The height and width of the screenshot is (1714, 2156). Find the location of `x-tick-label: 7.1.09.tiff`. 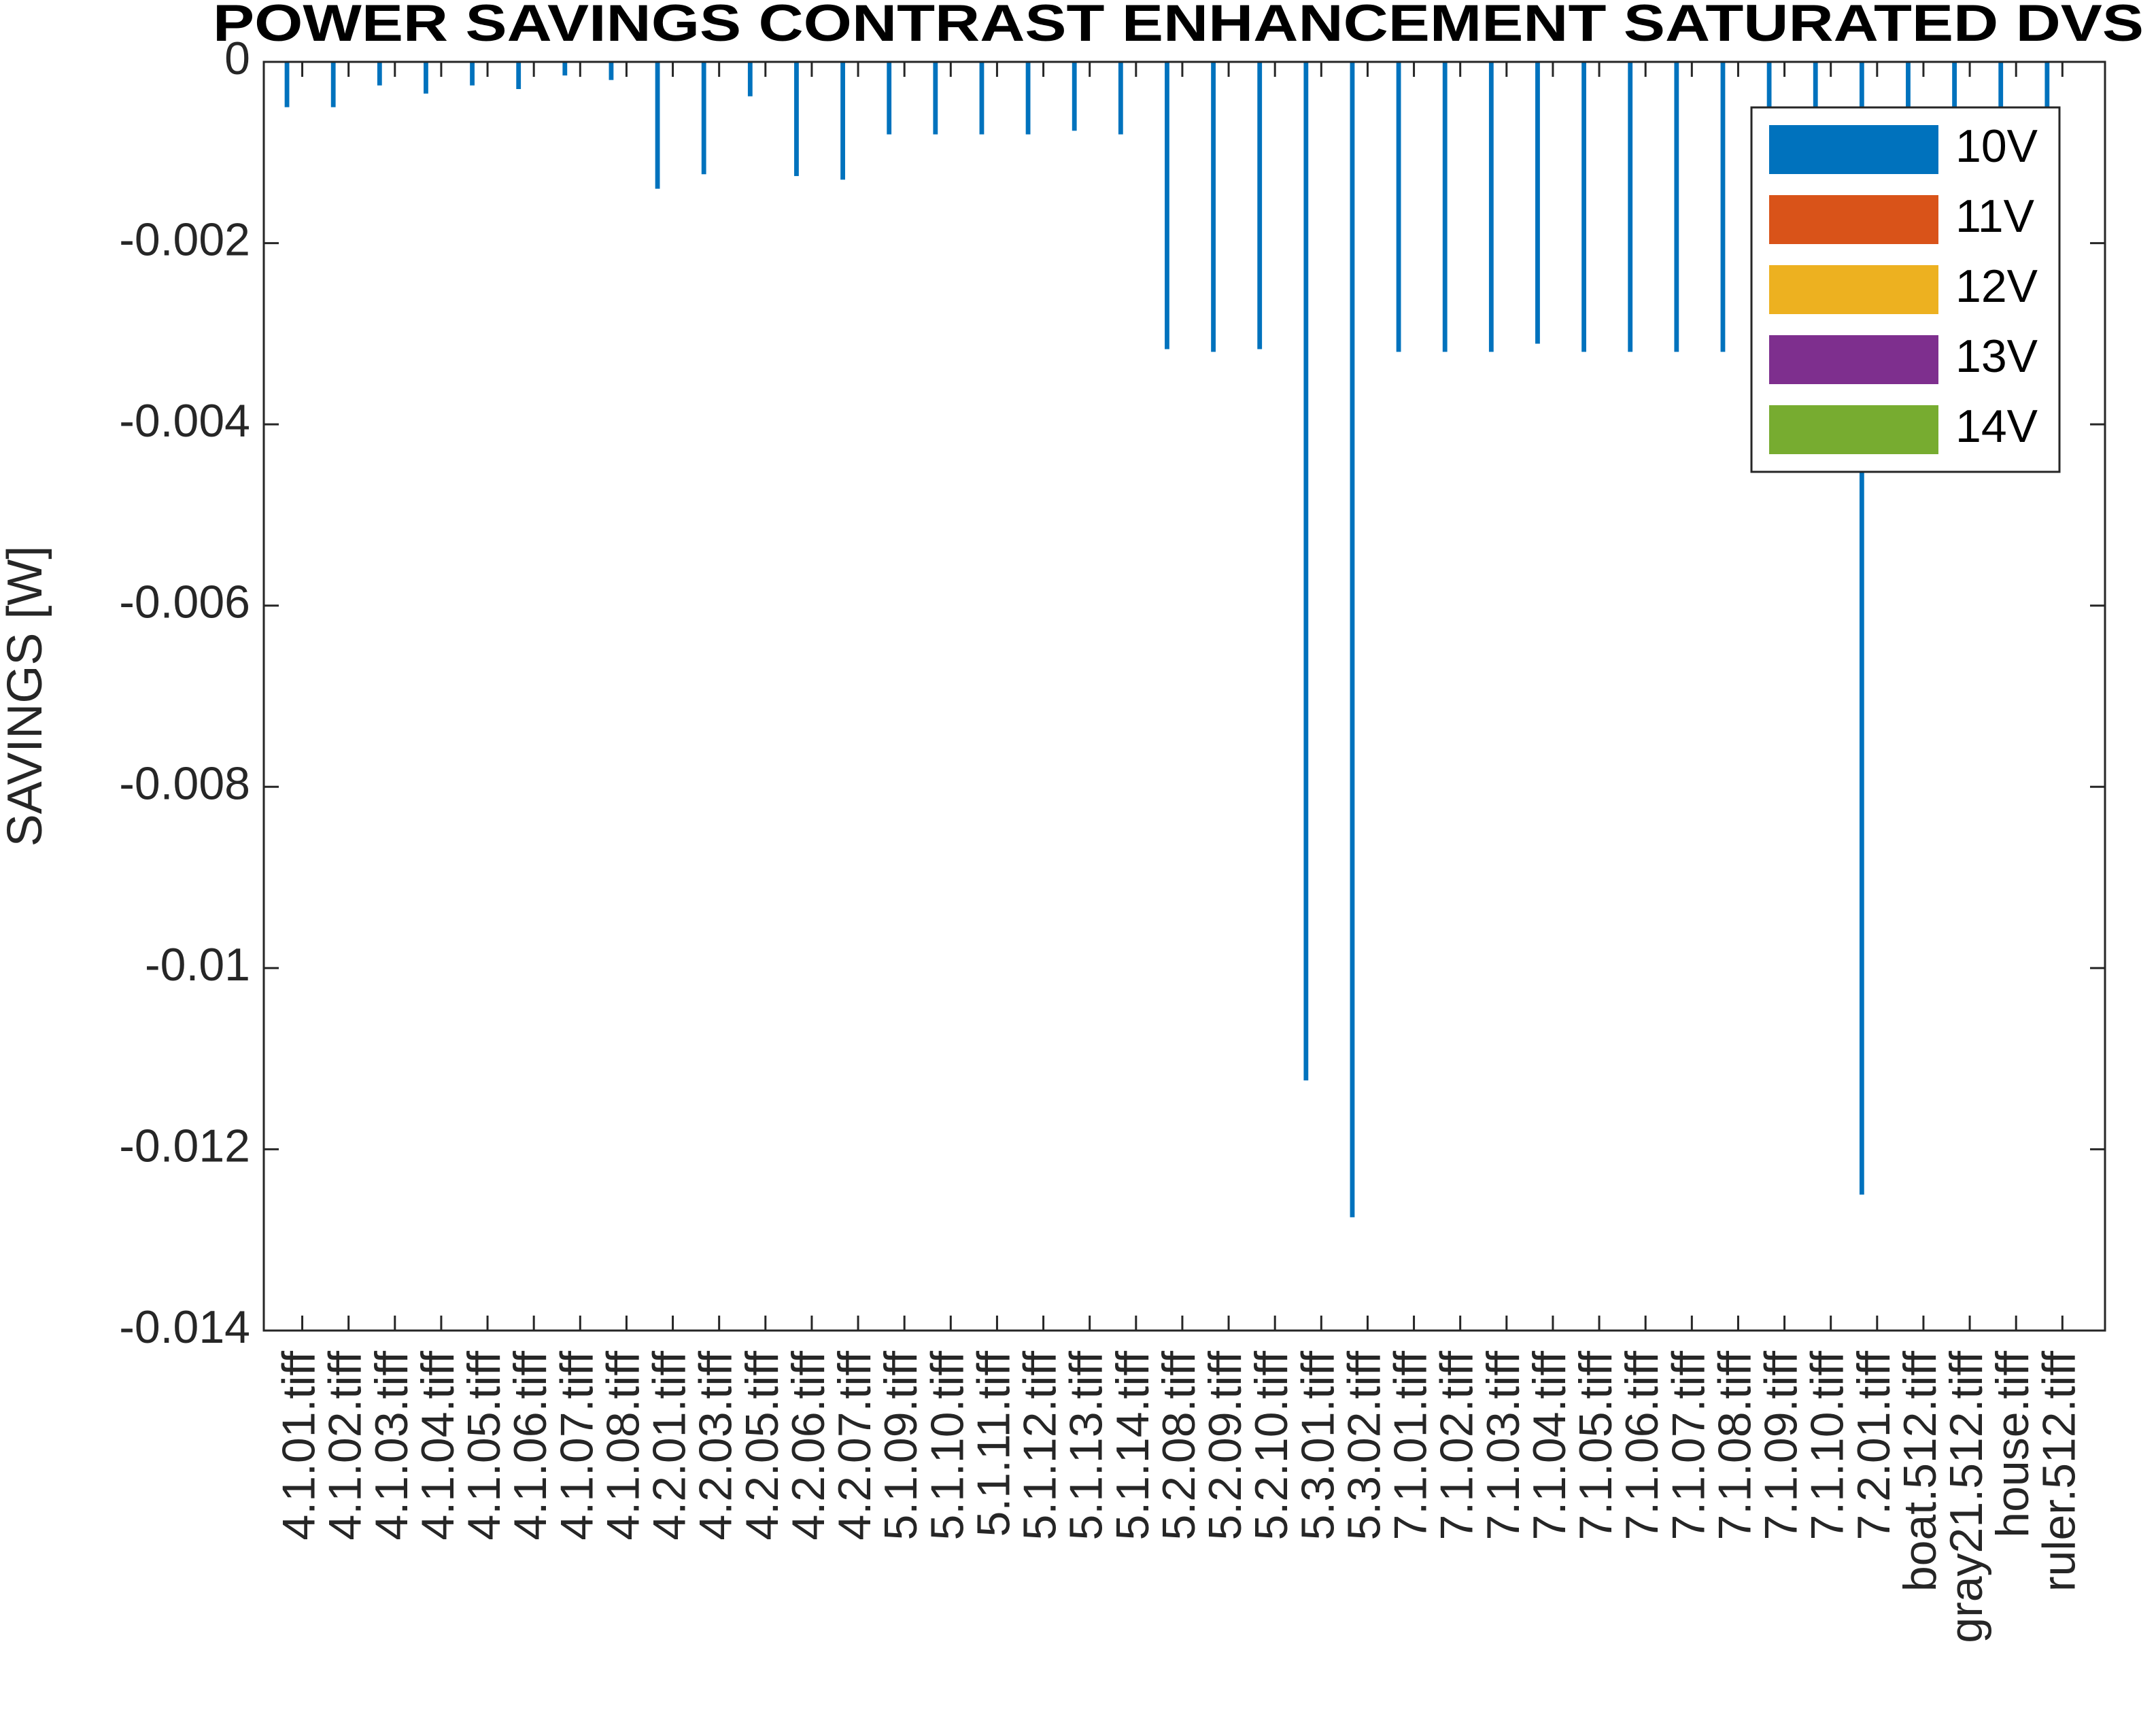

x-tick-label: 7.1.09.tiff is located at coordinates (1781, 1446).